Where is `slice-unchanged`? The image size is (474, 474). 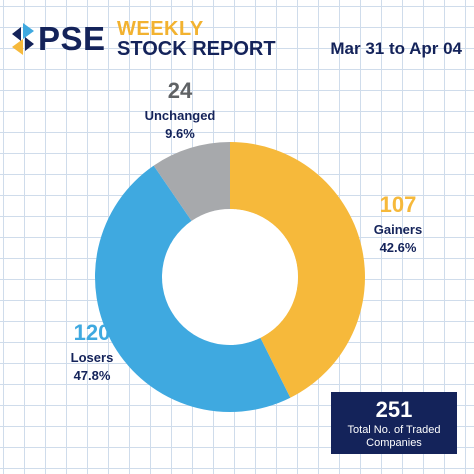 slice-unchanged is located at coordinates (191, 181).